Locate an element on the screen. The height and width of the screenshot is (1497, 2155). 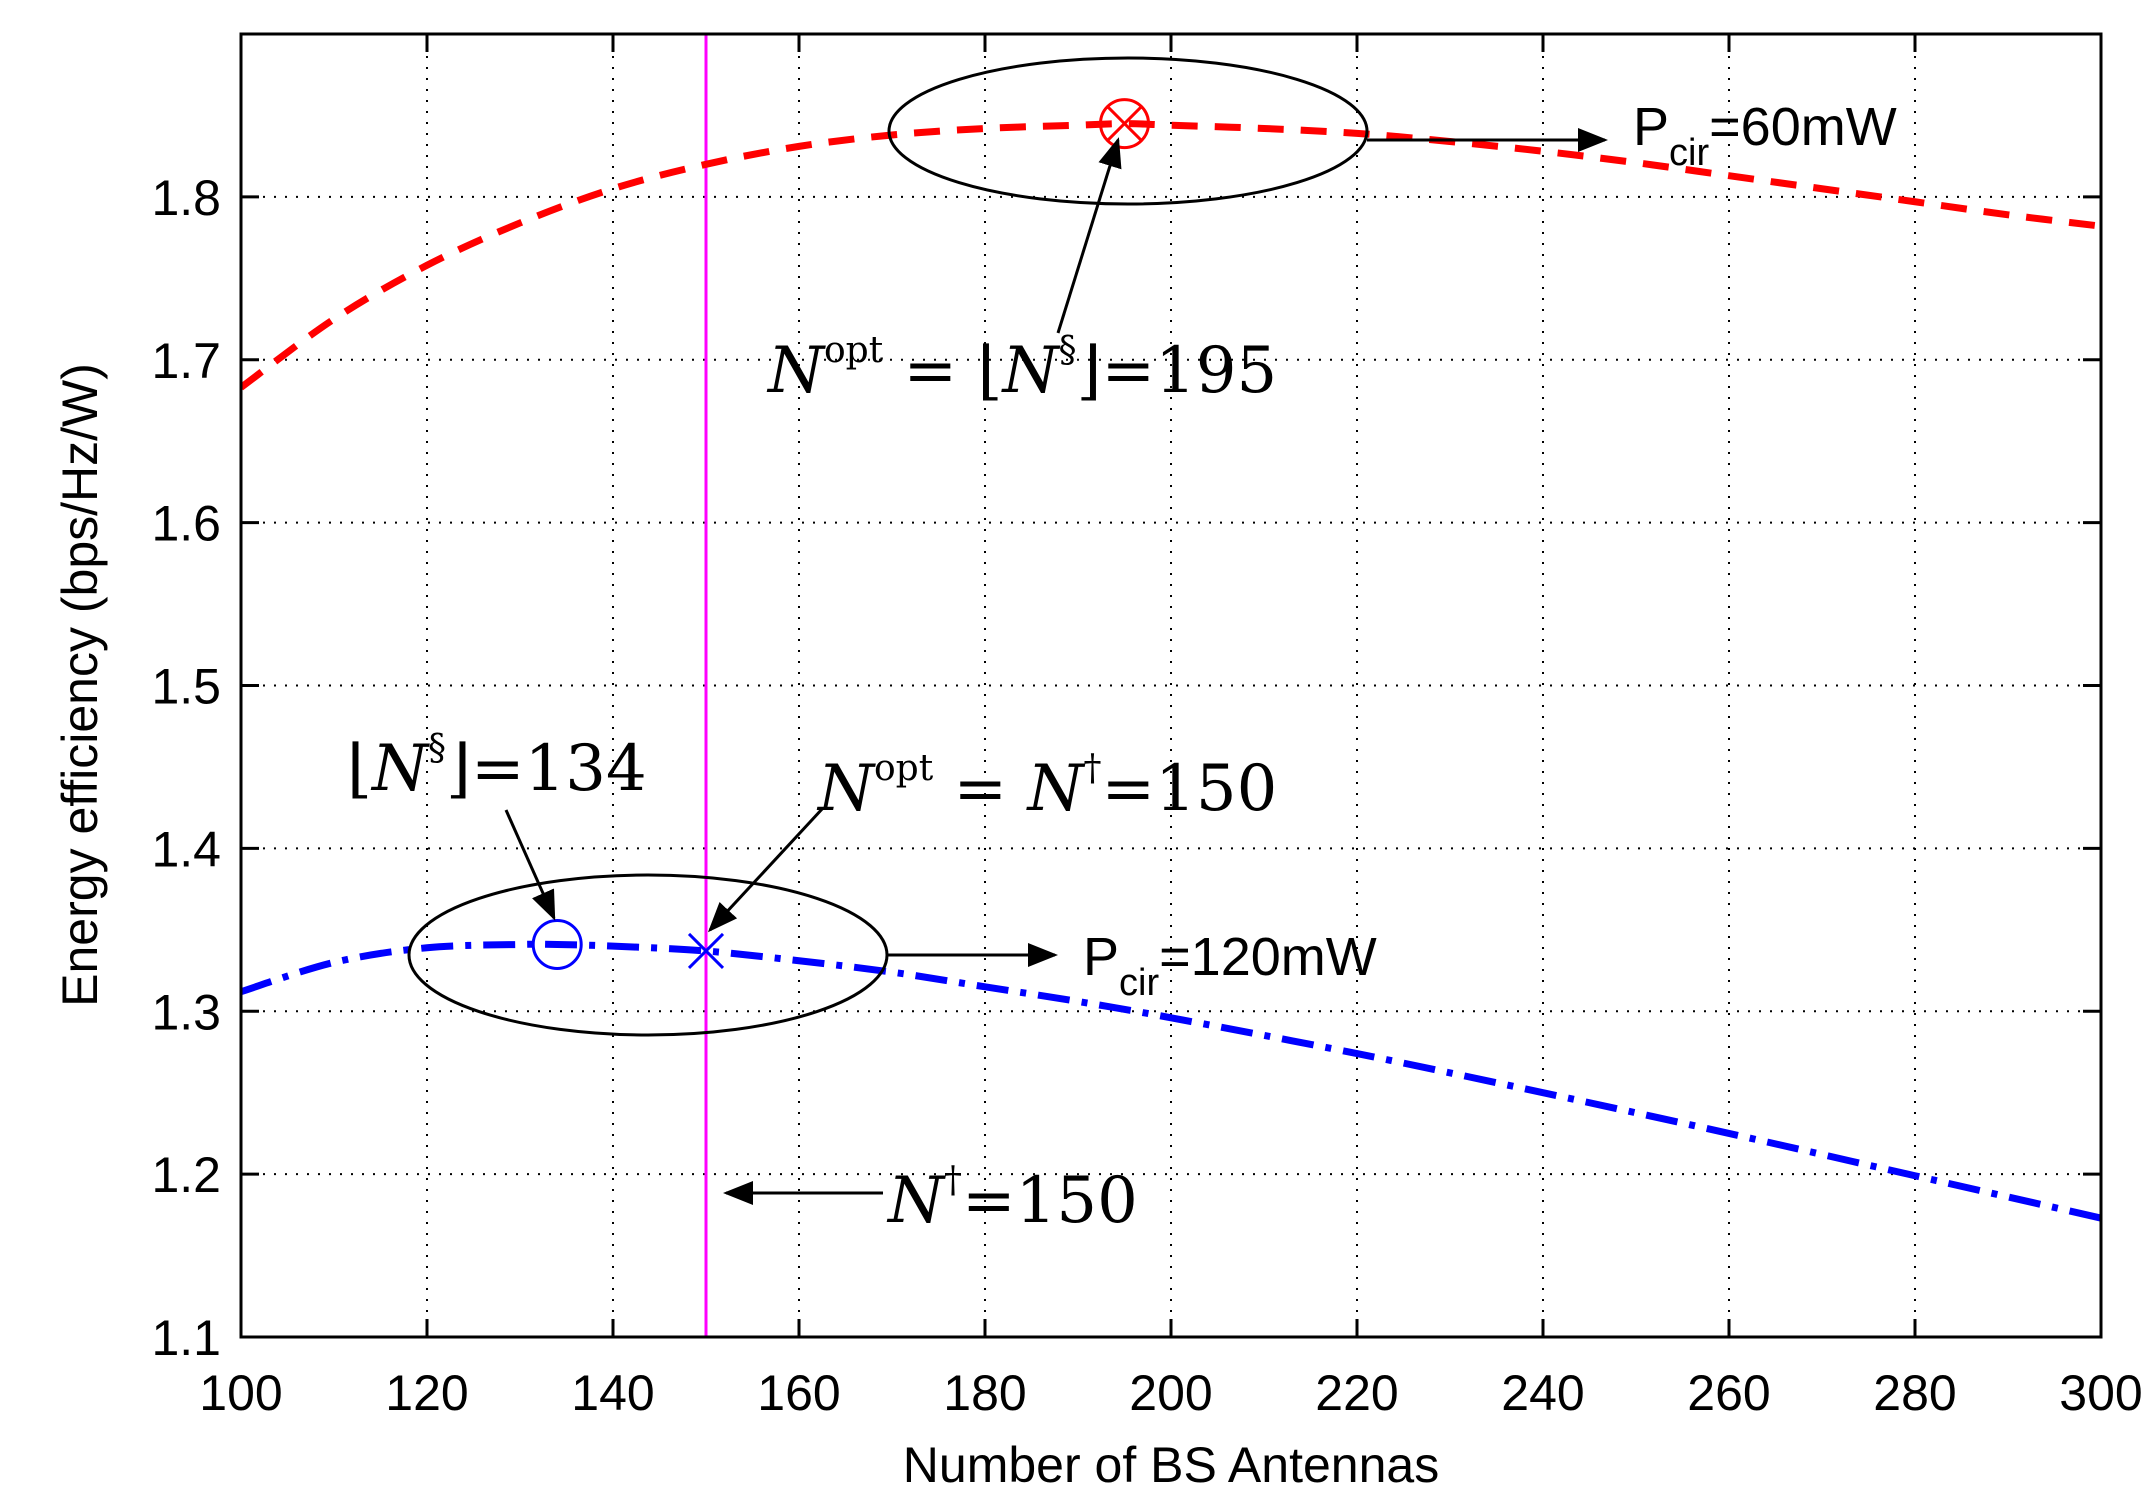
ellipse-60mw is located at coordinates (1128, 131).